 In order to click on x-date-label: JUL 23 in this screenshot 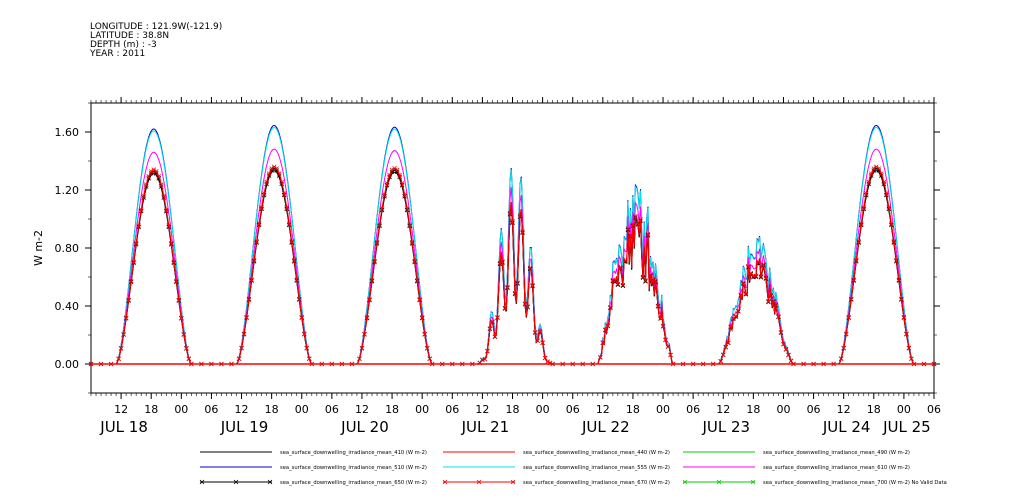, I will do `click(725, 427)`.